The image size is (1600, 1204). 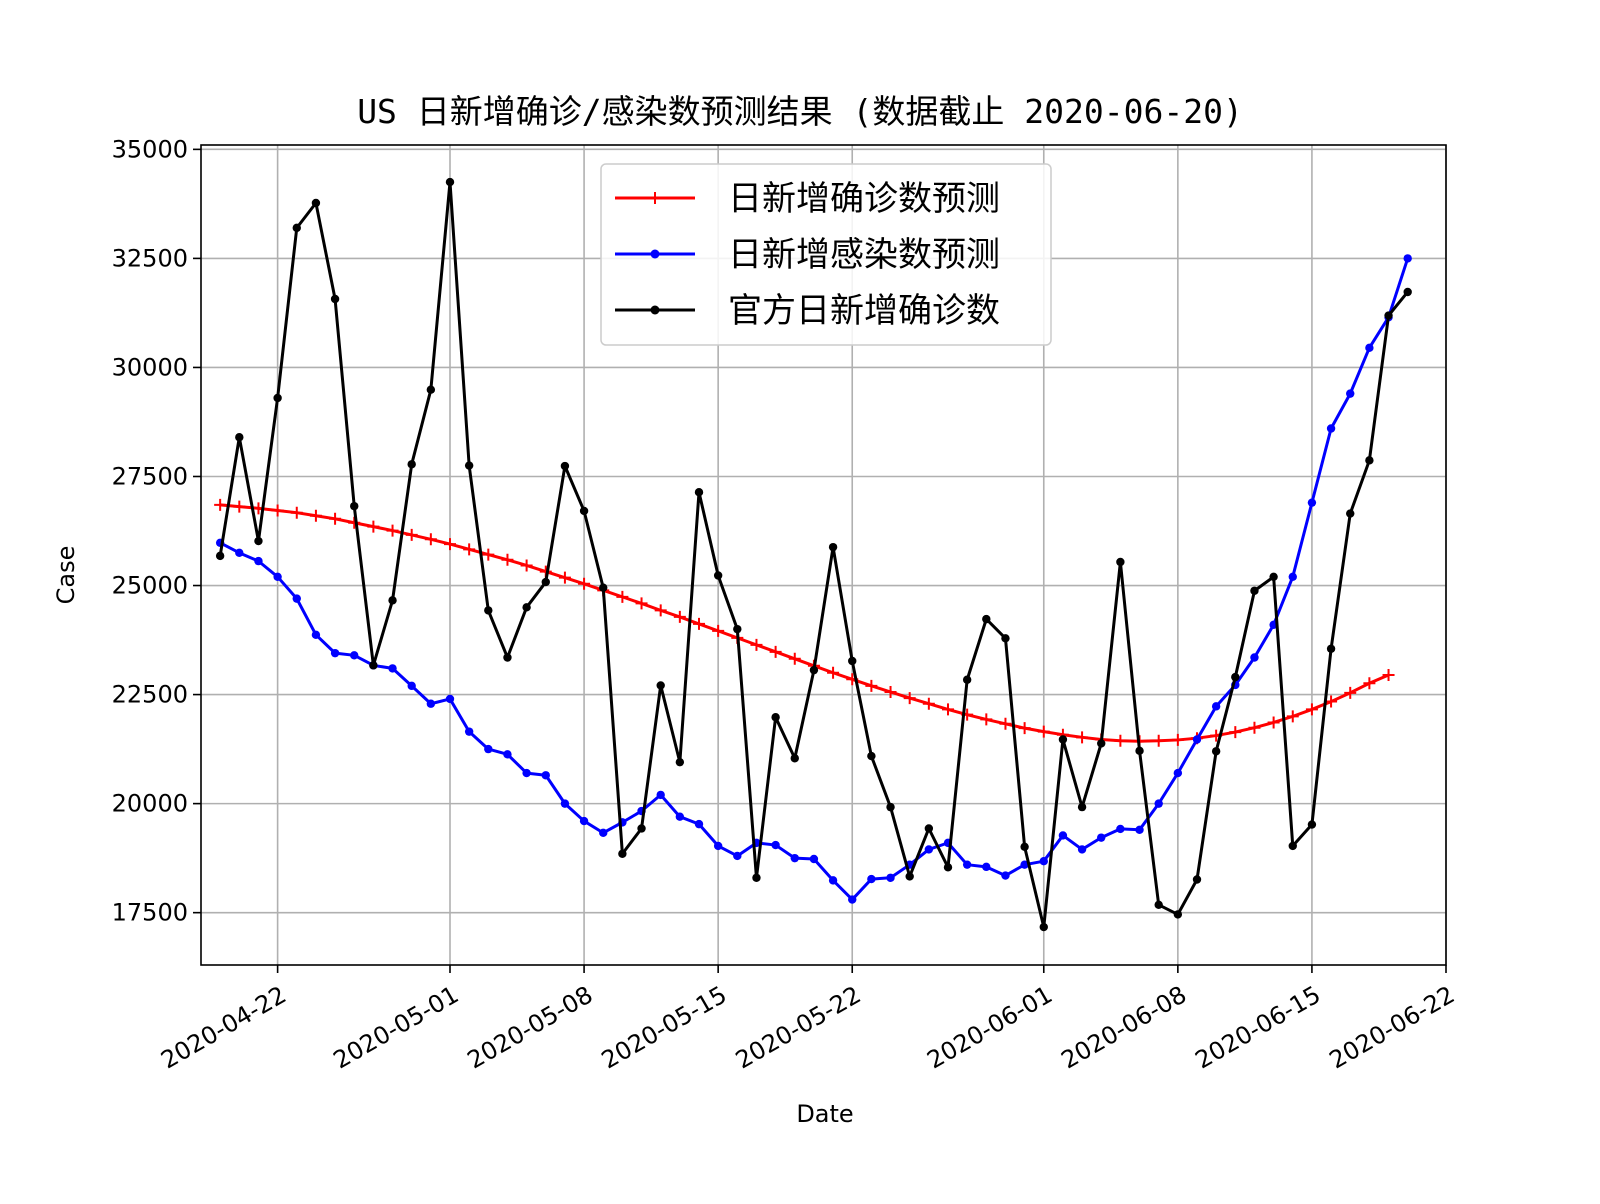 What do you see at coordinates (150, 149) in the screenshot?
I see `y-tick-label: 35000` at bounding box center [150, 149].